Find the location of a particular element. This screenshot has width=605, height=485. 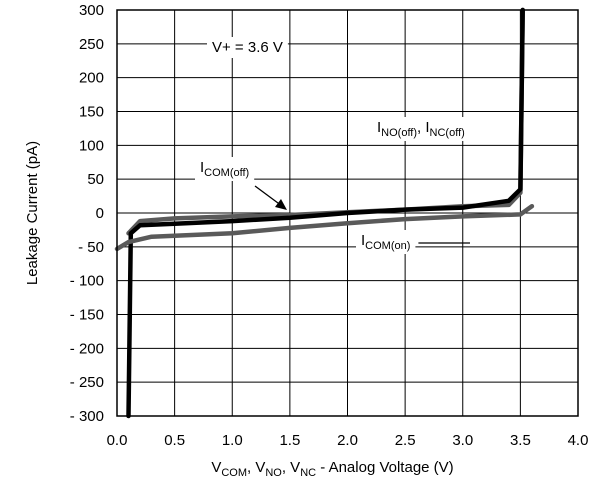

x-tick-label: 1.5 is located at coordinates (289, 440).